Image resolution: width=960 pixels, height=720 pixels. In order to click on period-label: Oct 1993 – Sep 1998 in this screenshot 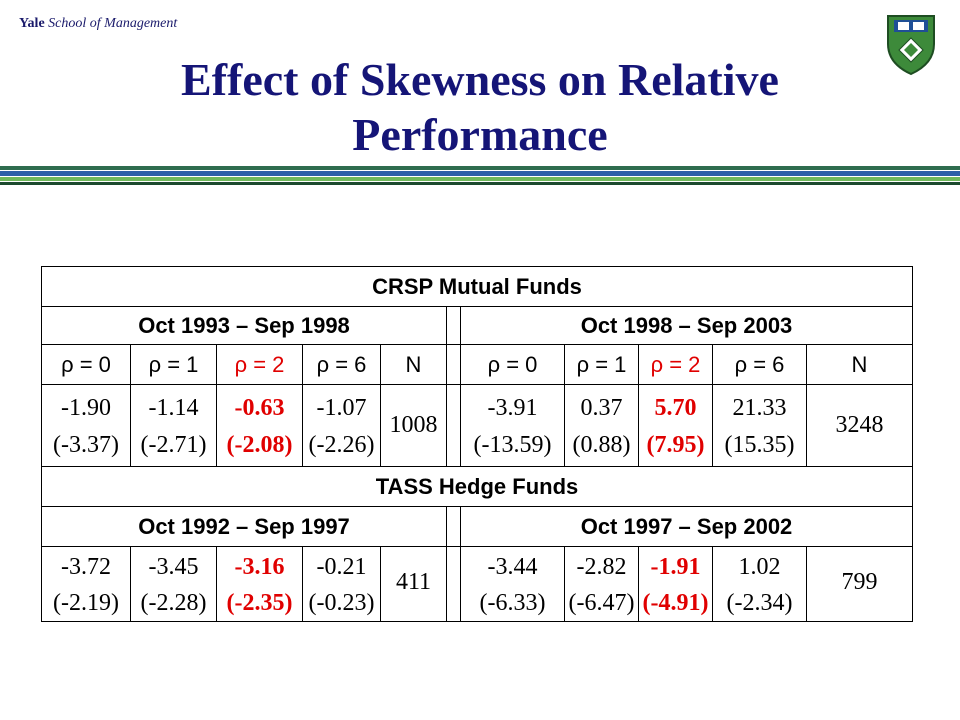, I will do `click(244, 325)`.